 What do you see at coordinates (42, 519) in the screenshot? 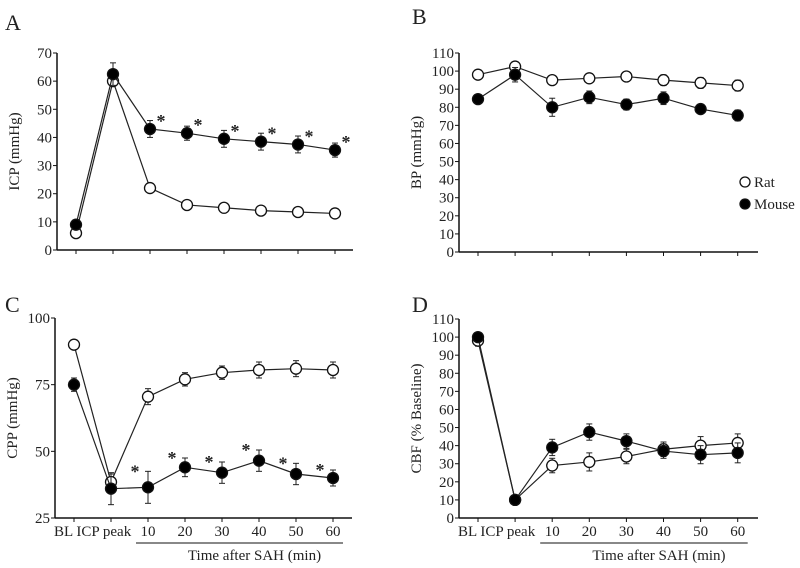
I see `y-tick-label: 25` at bounding box center [42, 519].